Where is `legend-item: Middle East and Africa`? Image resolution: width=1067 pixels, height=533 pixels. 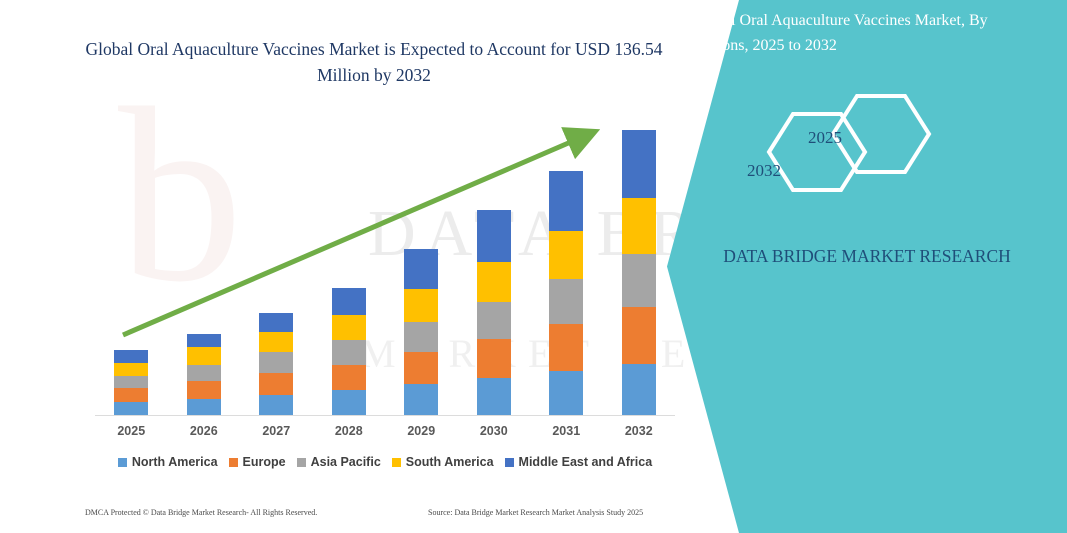 legend-item: Middle East and Africa is located at coordinates (578, 462).